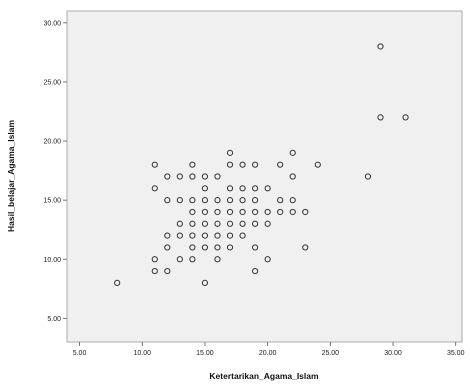 The height and width of the screenshot is (387, 470). I want to click on y-axis-title: Hasil_belajar_Agama_Islam, so click(11, 176).